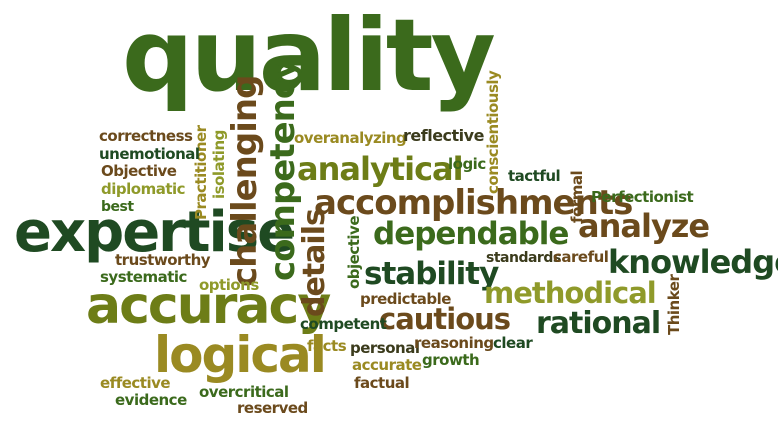 Image resolution: width=778 pixels, height=424 pixels. I want to click on word-trustworthy: trustworthy, so click(163, 260).